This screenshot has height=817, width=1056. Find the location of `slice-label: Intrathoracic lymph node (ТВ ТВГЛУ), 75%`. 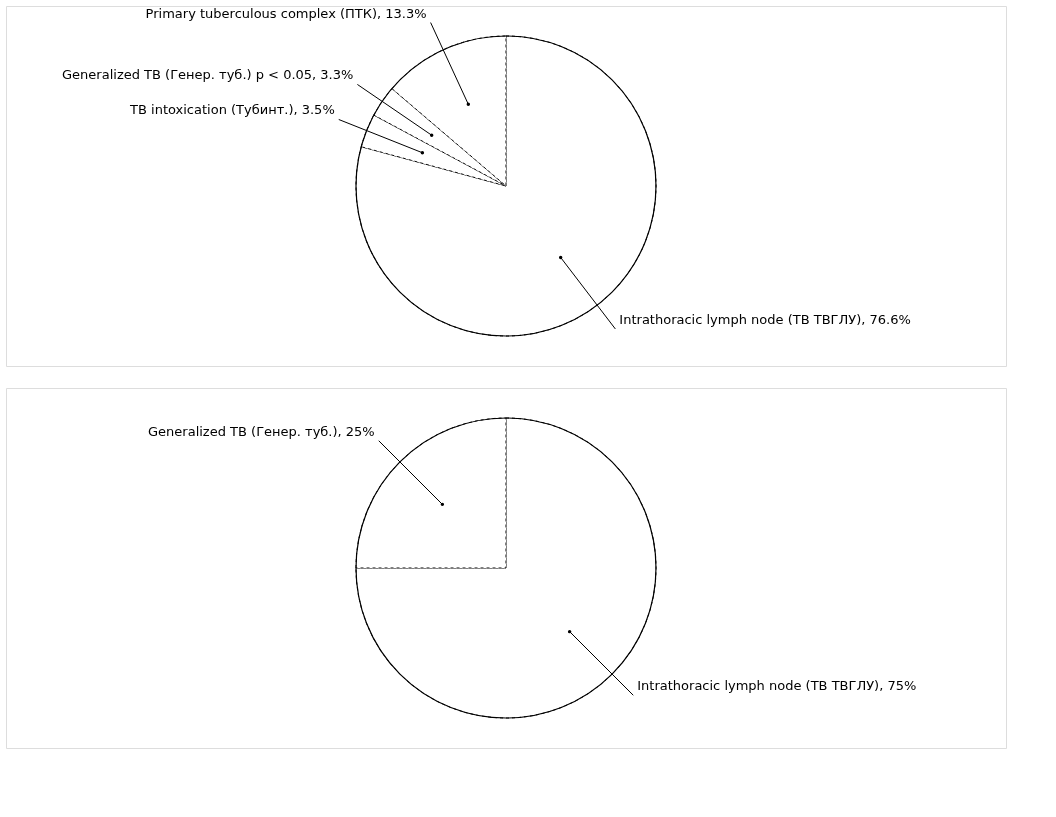

slice-label: Intrathoracic lymph node (ТВ ТВГЛУ), 75% is located at coordinates (777, 686).